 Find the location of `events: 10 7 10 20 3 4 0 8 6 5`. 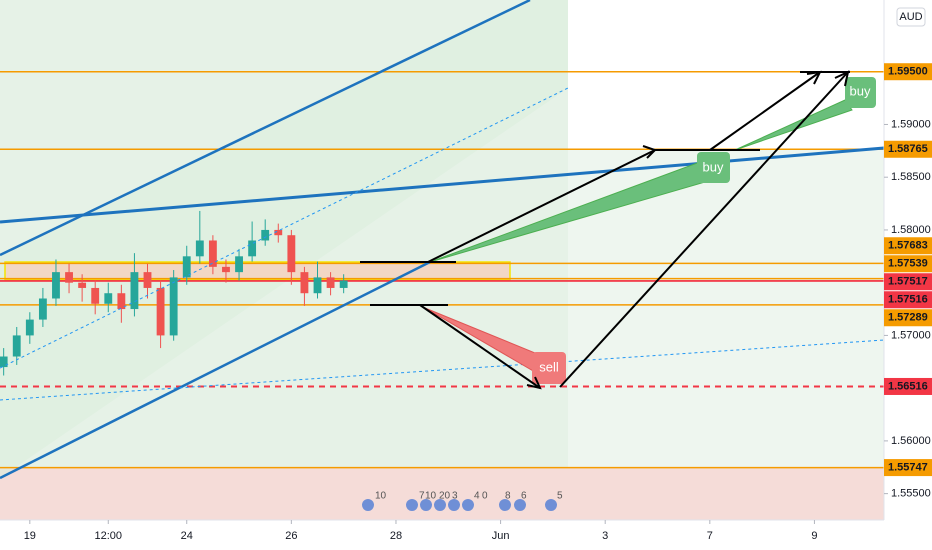

events: 10 7 10 20 3 4 0 8 6 5 is located at coordinates (462, 501).